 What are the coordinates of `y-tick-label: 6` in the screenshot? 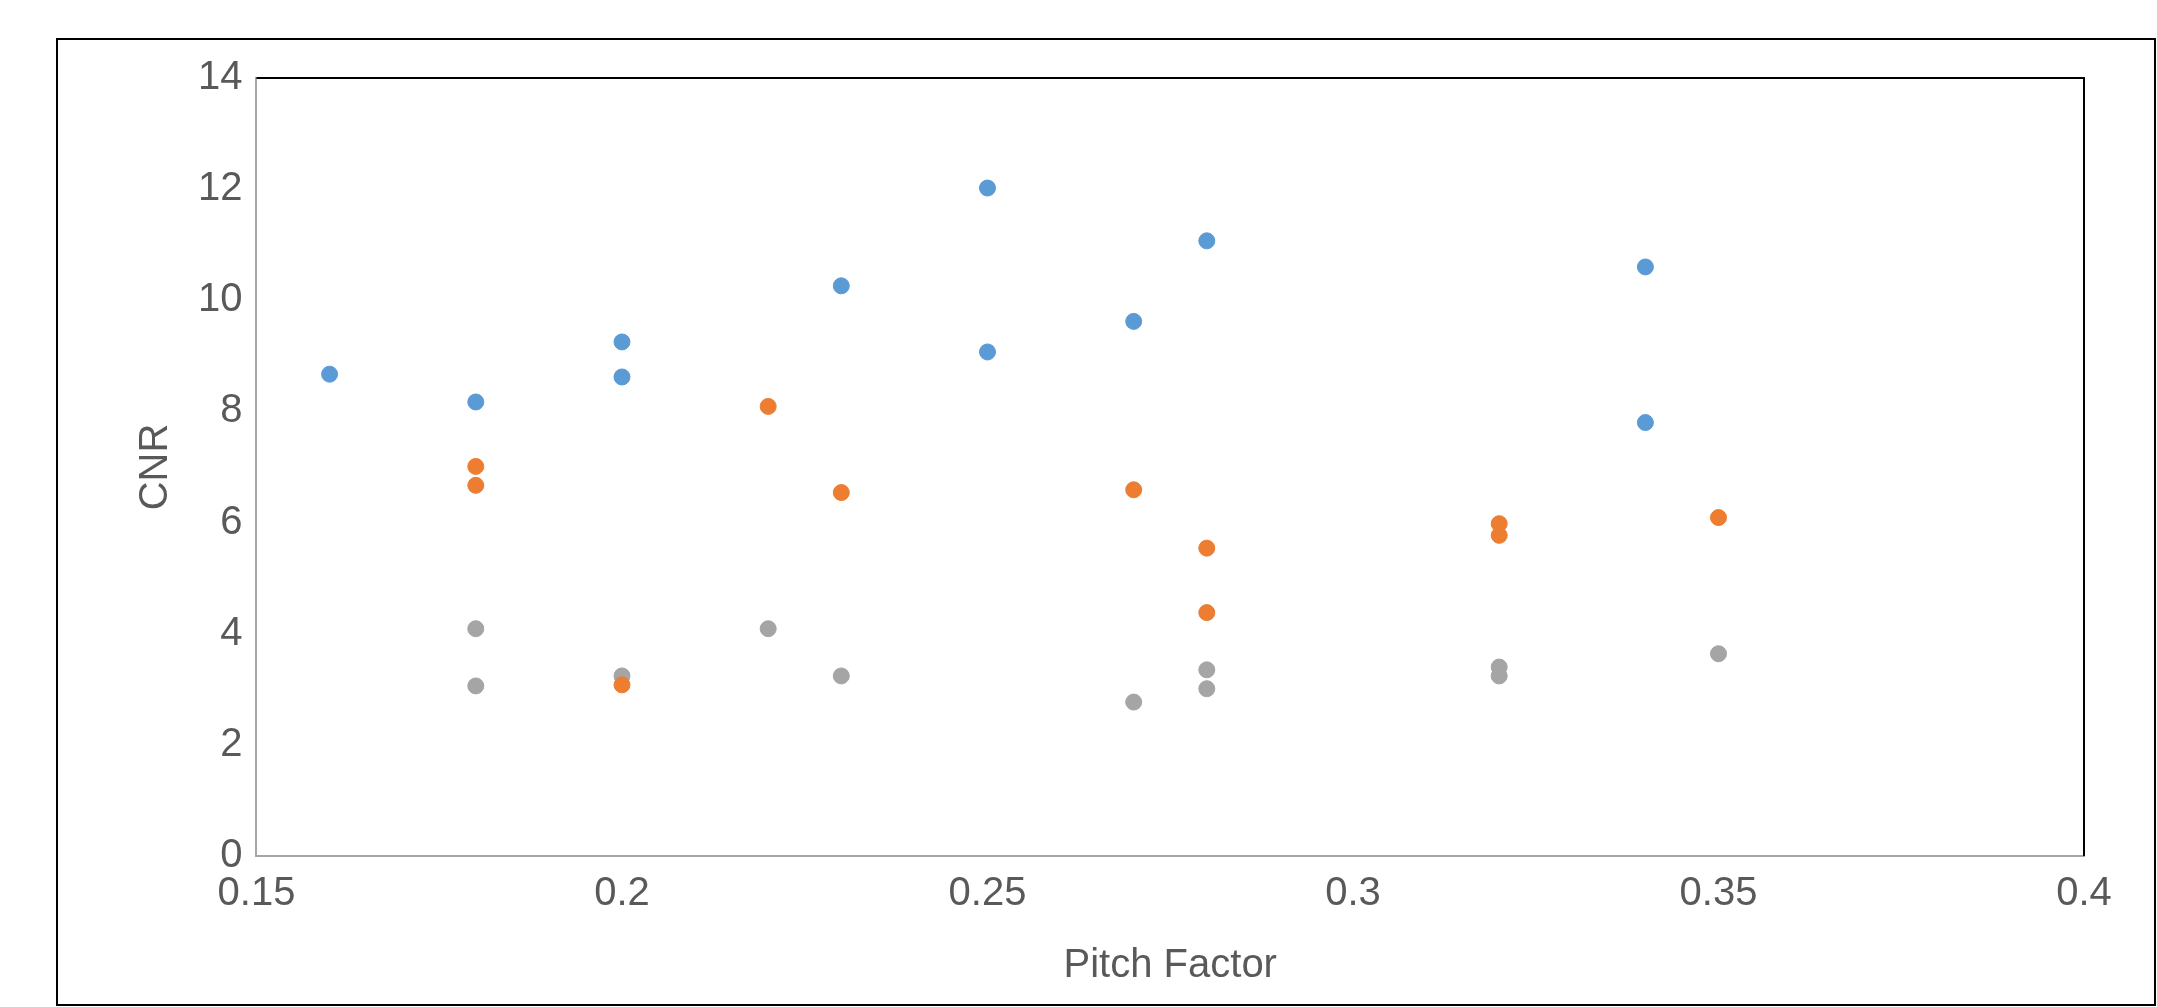 It's located at (231, 519).